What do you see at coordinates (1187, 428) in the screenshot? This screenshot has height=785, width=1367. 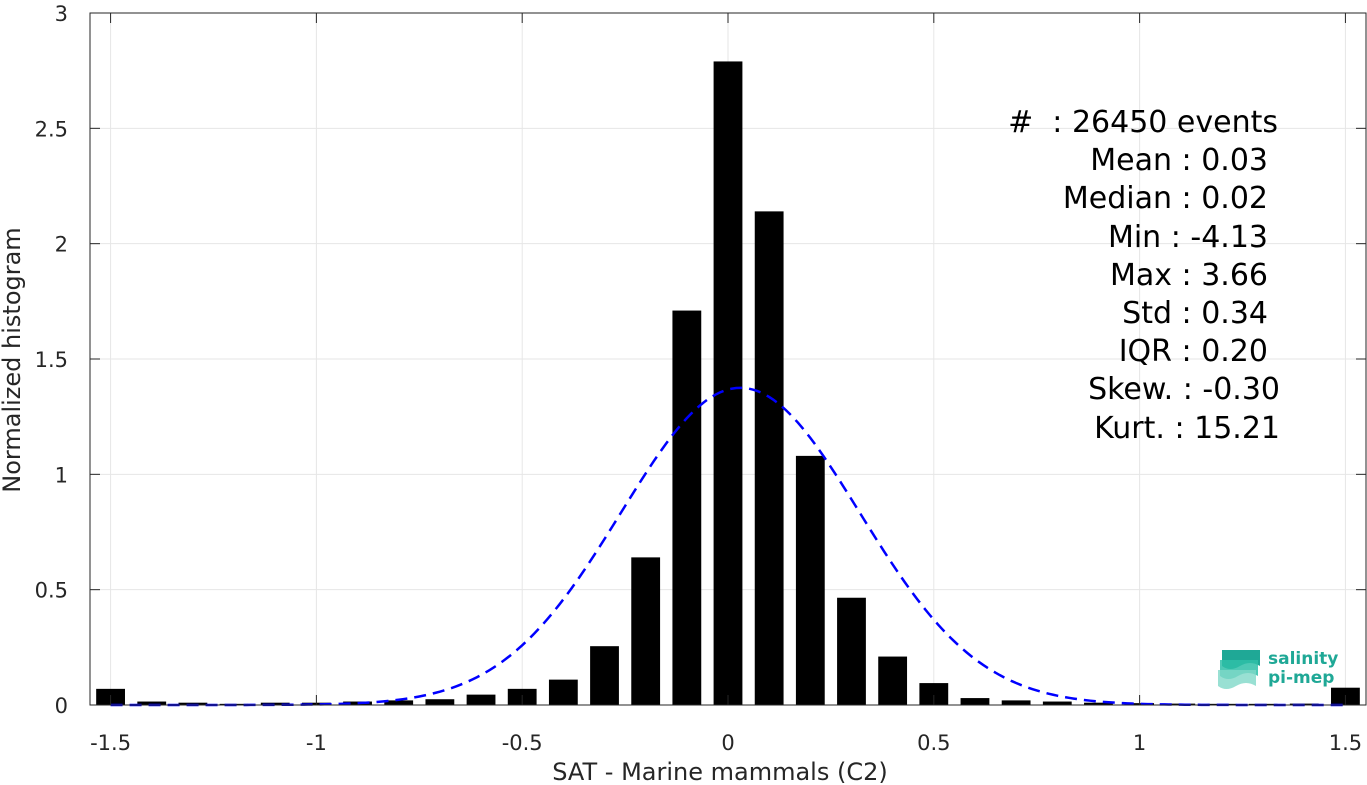 I see `stat-kurt: Kurt. : 15.21` at bounding box center [1187, 428].